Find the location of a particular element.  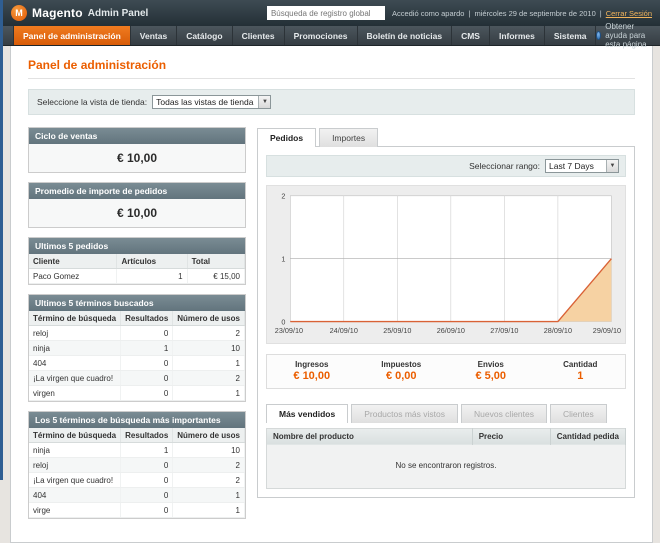

help-label: Obtener ayuda para esta página is located at coordinates (626, 35).